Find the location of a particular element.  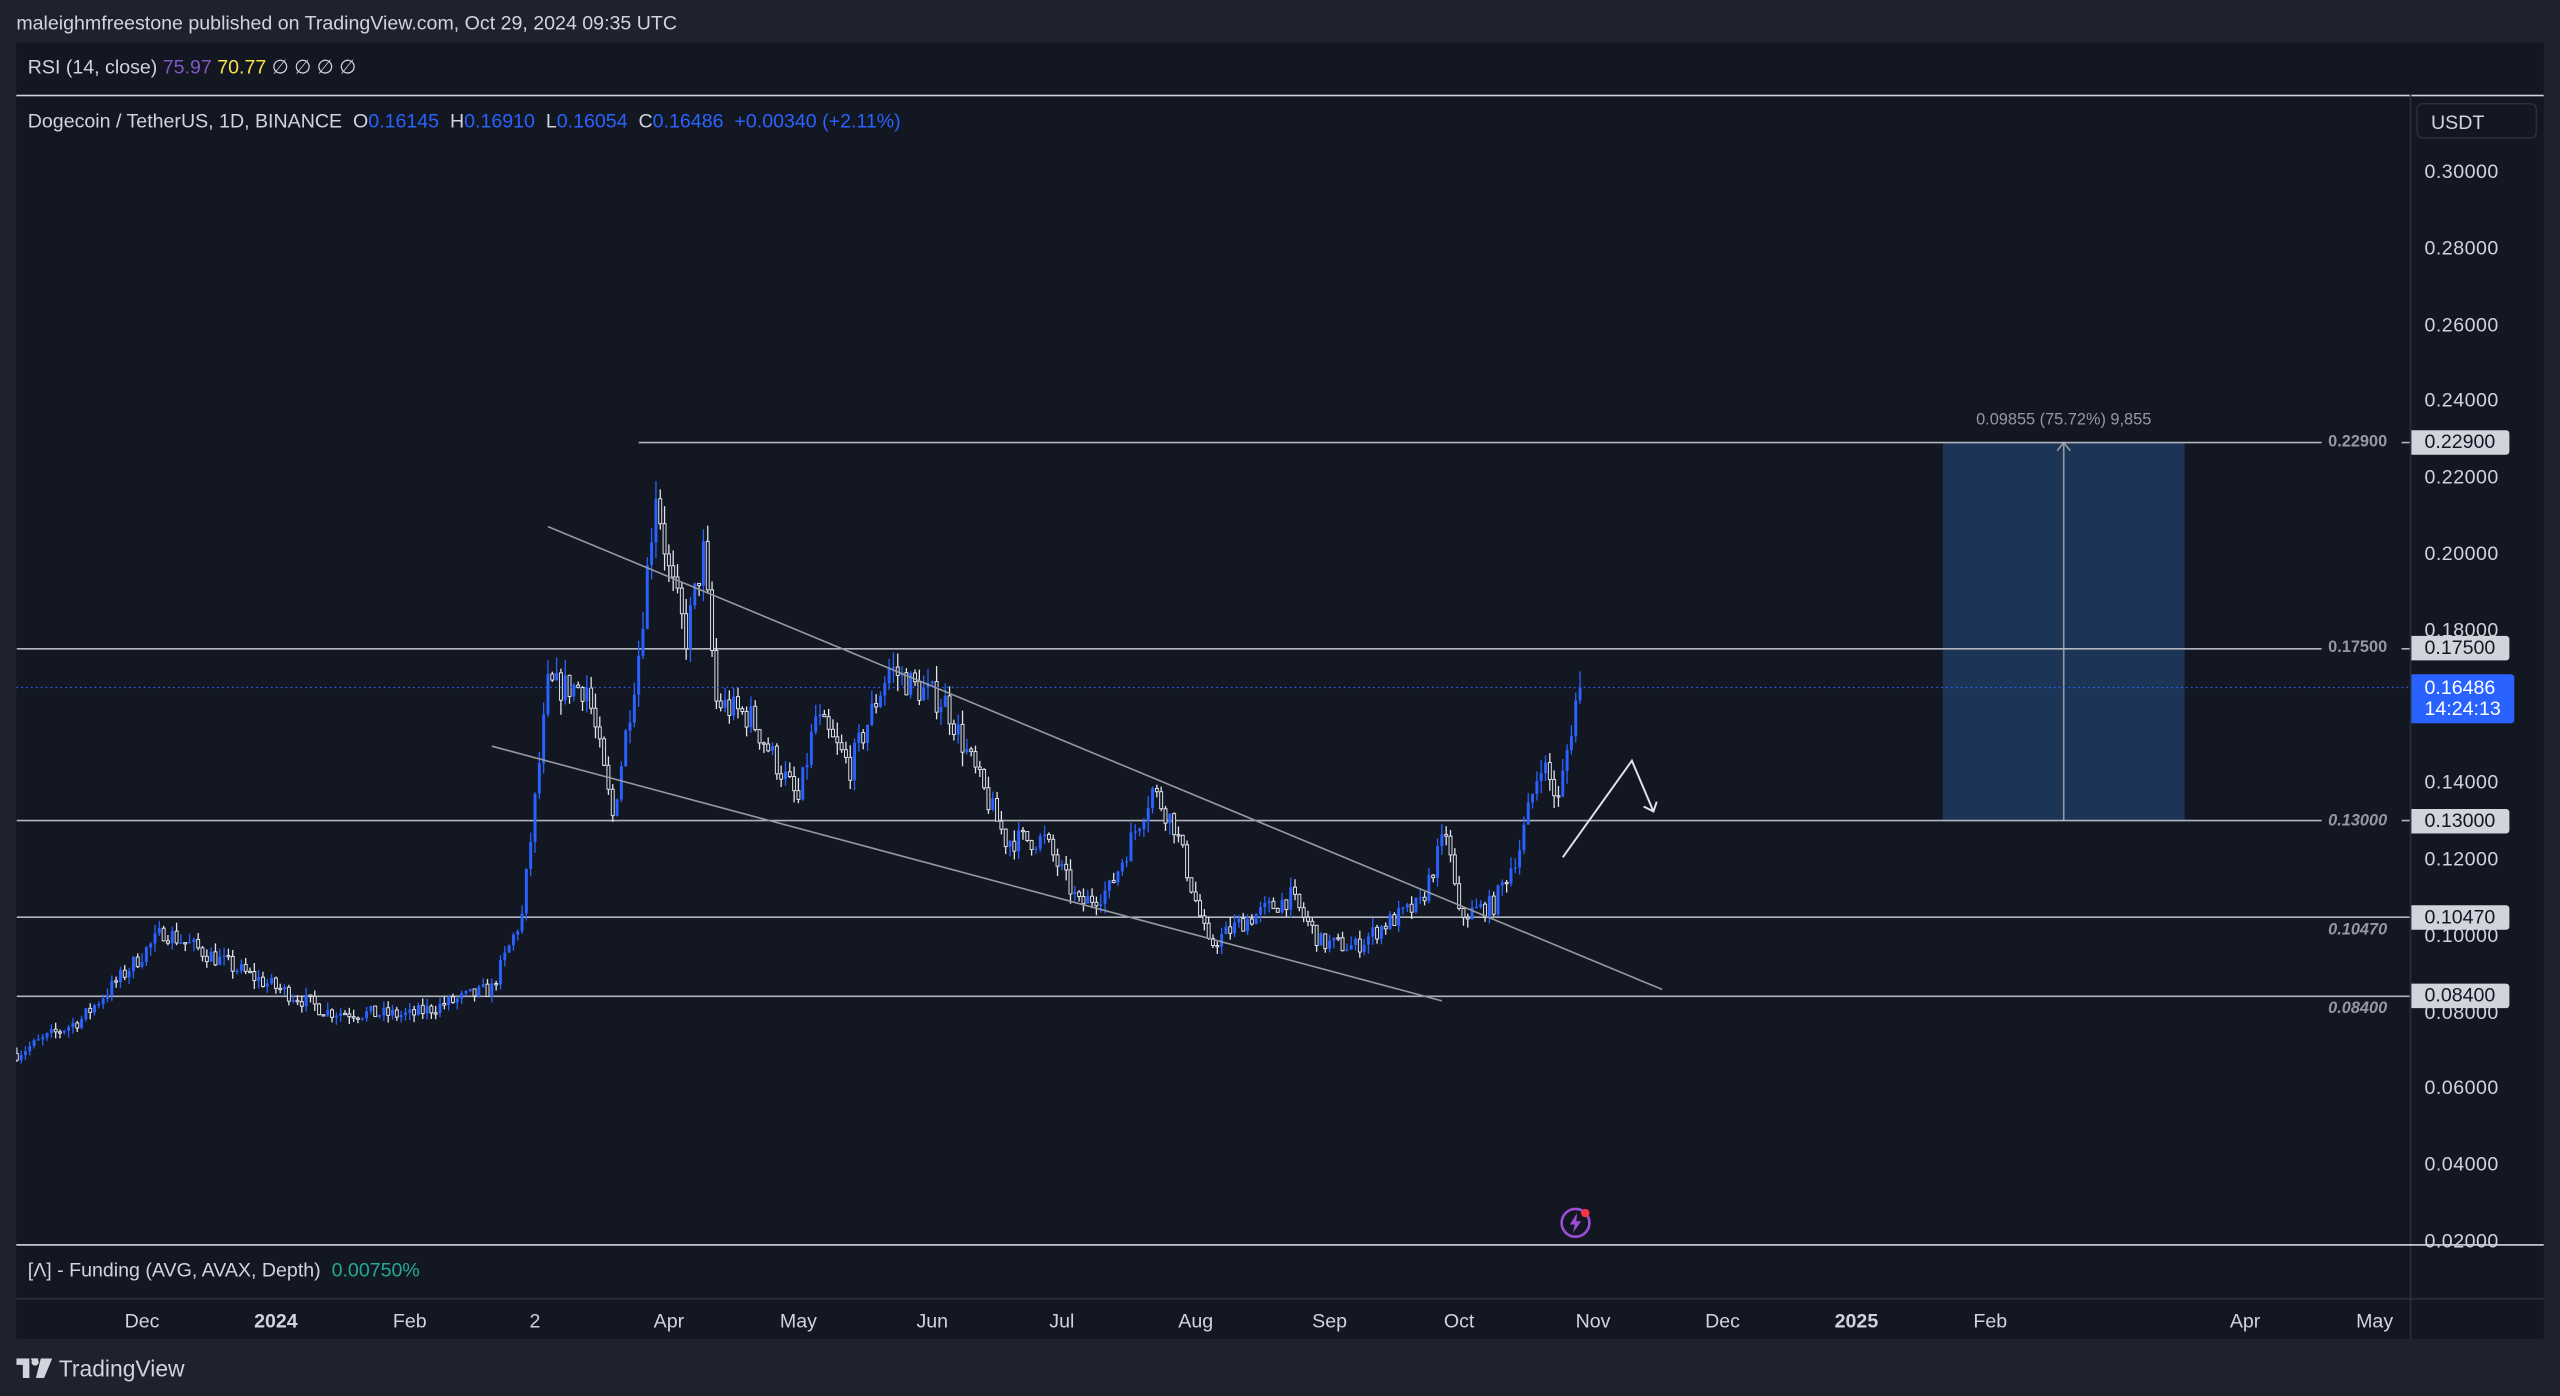

level-price-tag: 0.08400 is located at coordinates (2460, 996).